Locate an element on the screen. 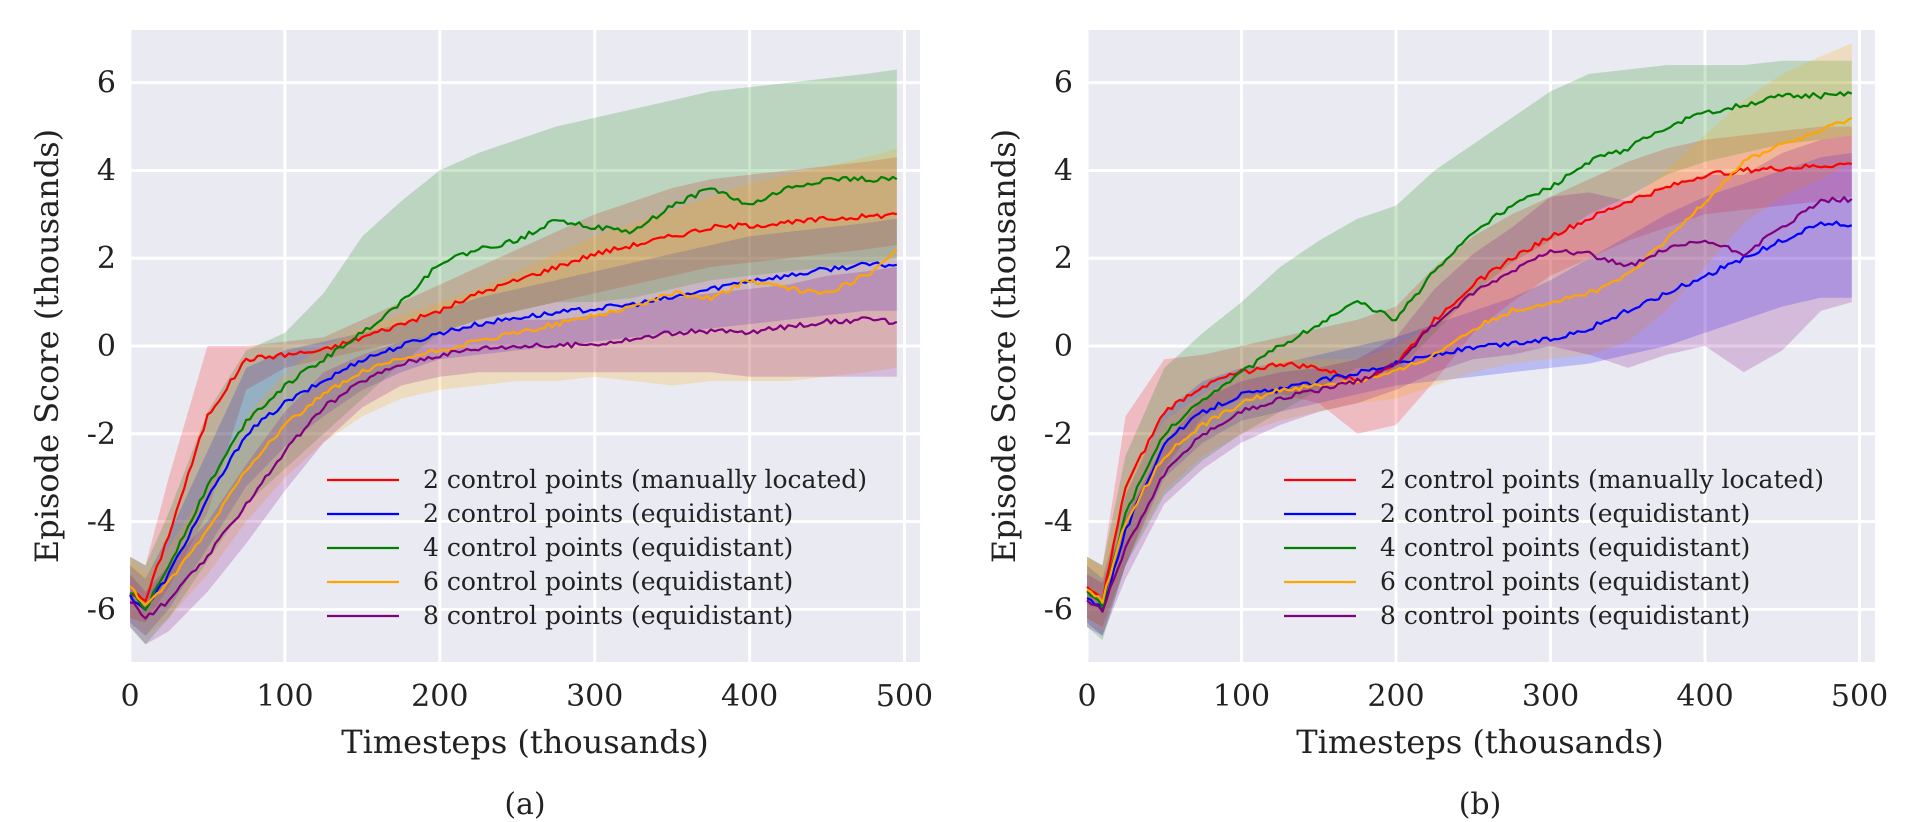  panel-caption: (a) is located at coordinates (524, 804).